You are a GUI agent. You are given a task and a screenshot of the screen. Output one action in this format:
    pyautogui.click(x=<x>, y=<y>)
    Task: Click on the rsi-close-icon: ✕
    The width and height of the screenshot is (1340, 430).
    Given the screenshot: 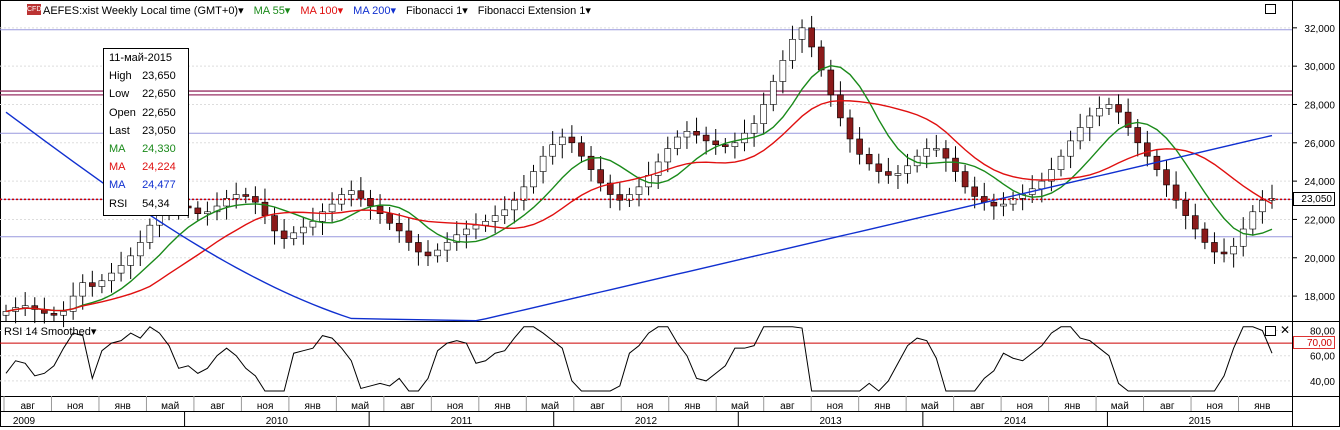 What is the action you would take?
    pyautogui.click(x=1285, y=330)
    